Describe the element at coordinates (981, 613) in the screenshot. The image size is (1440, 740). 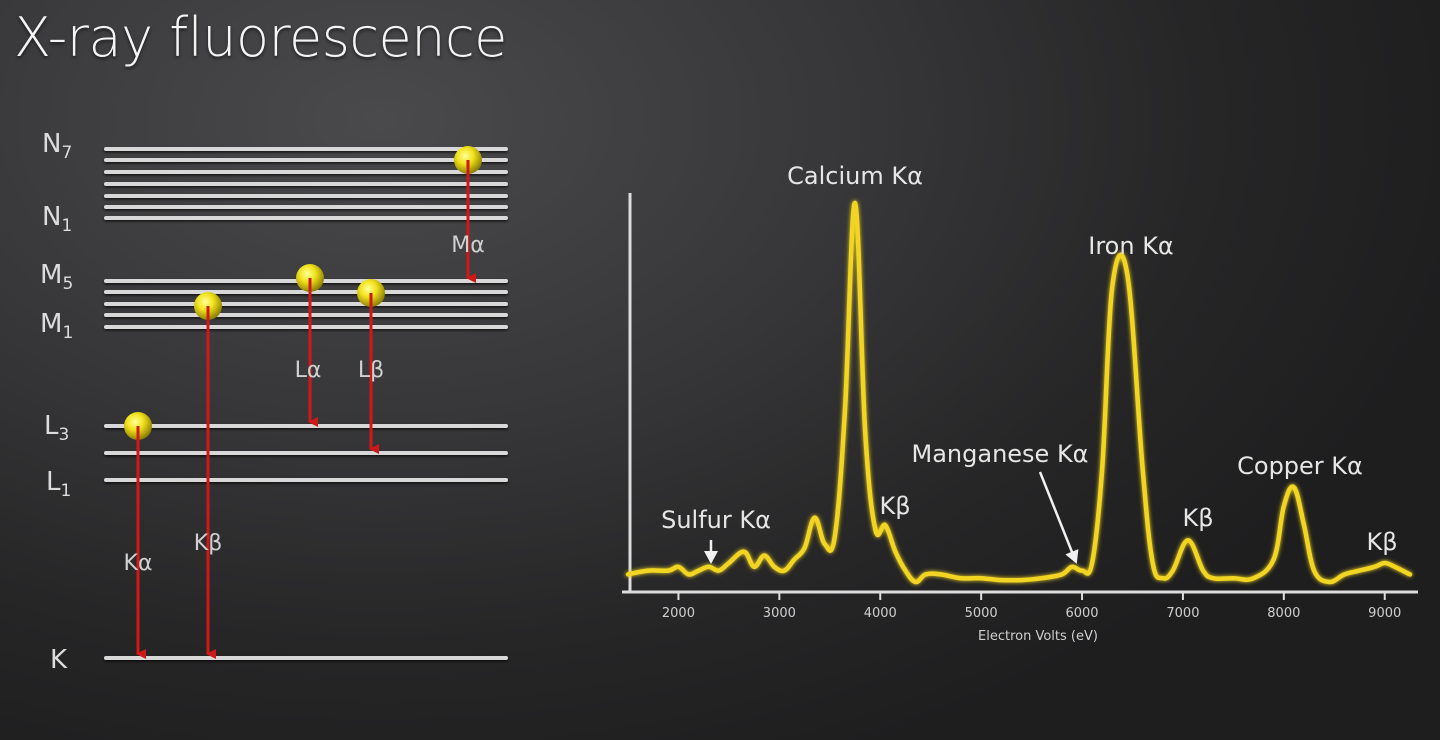
I see `x-tick-label: 5000` at that location.